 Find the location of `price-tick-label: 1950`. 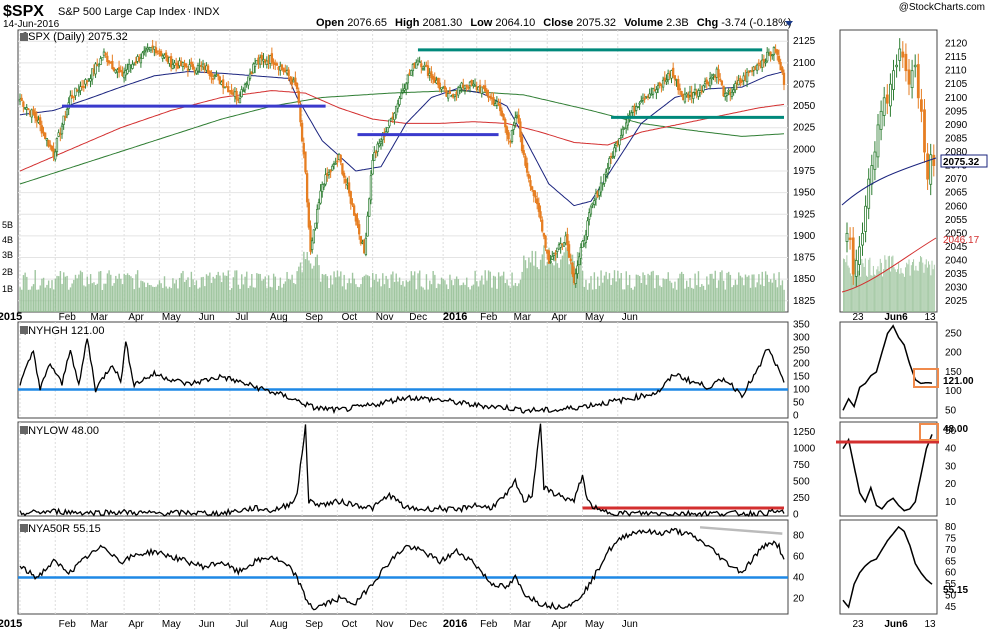

price-tick-label: 1950 is located at coordinates (804, 193).